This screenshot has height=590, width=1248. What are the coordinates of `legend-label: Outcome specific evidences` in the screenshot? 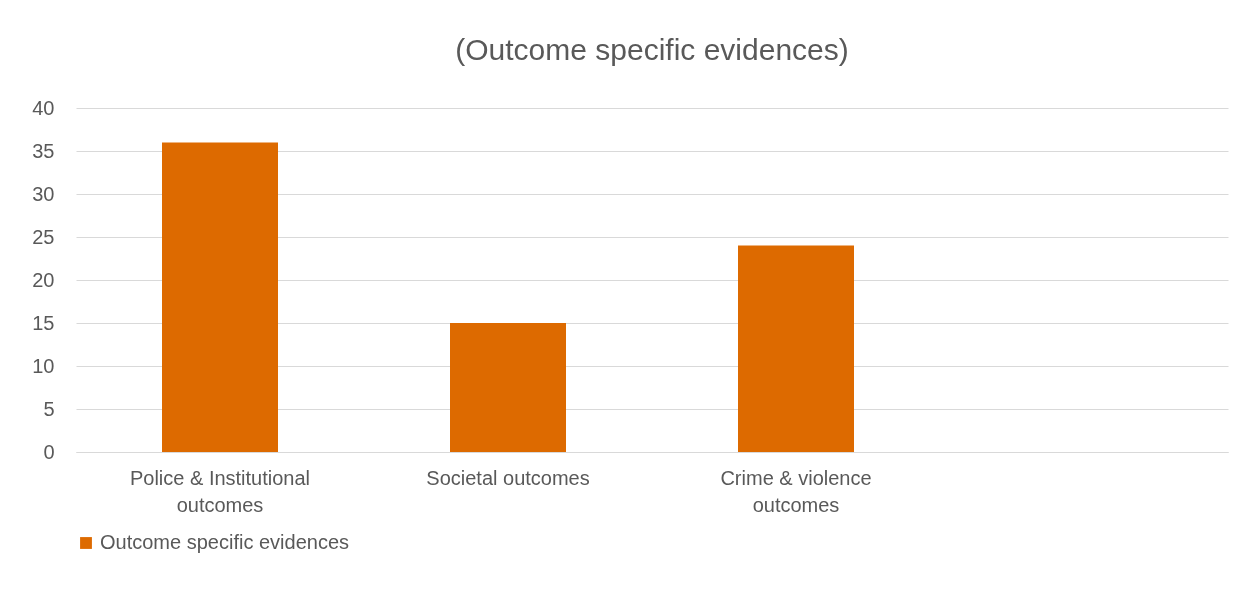 It's located at (225, 542).